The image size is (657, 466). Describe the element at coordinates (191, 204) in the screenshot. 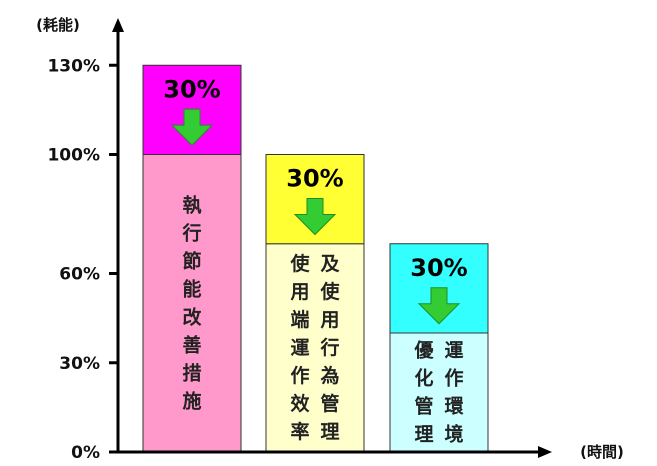

I see `bar-label-char: 執` at that location.